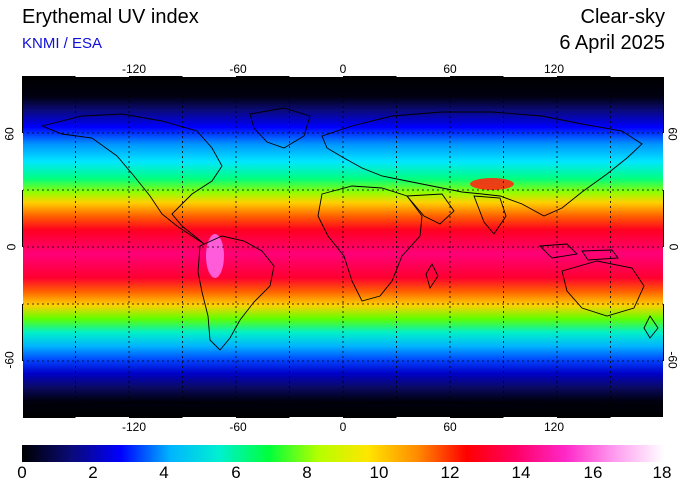  I want to click on colorbar-tick-6: 6, so click(236, 472).